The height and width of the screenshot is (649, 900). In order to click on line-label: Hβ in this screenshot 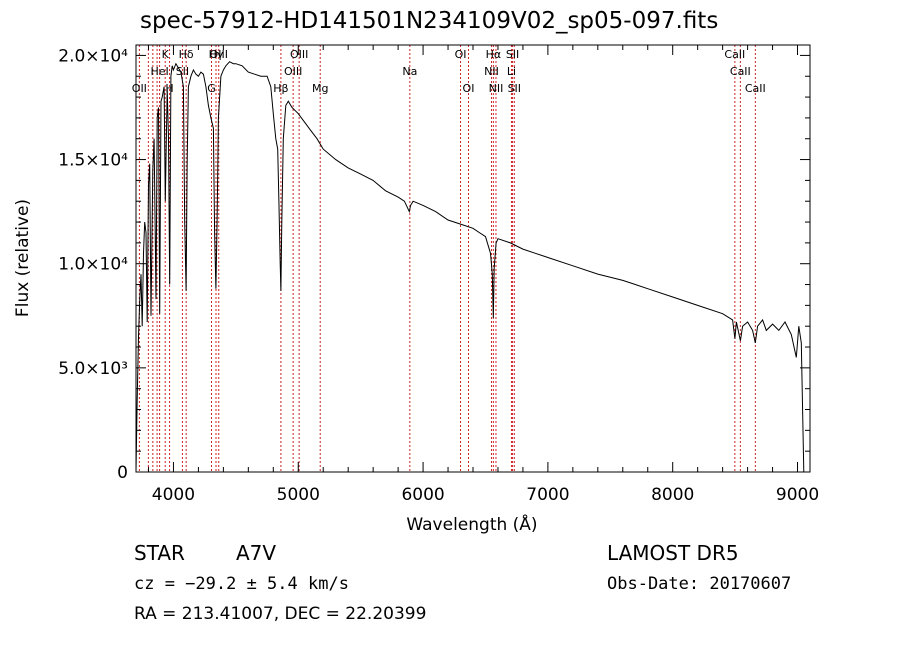, I will do `click(280, 88)`.